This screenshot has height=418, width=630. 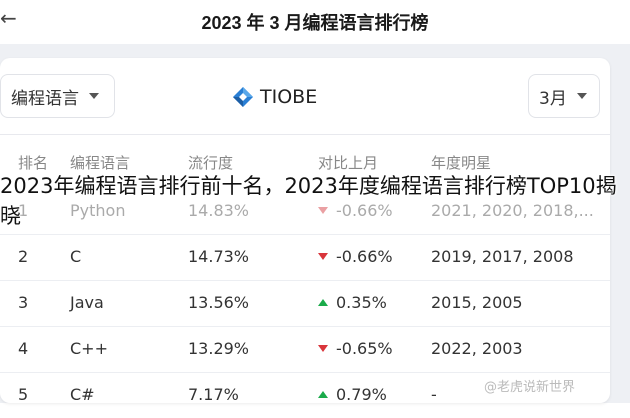 I want to click on popularity-cell: 14.83%, so click(x=219, y=210).